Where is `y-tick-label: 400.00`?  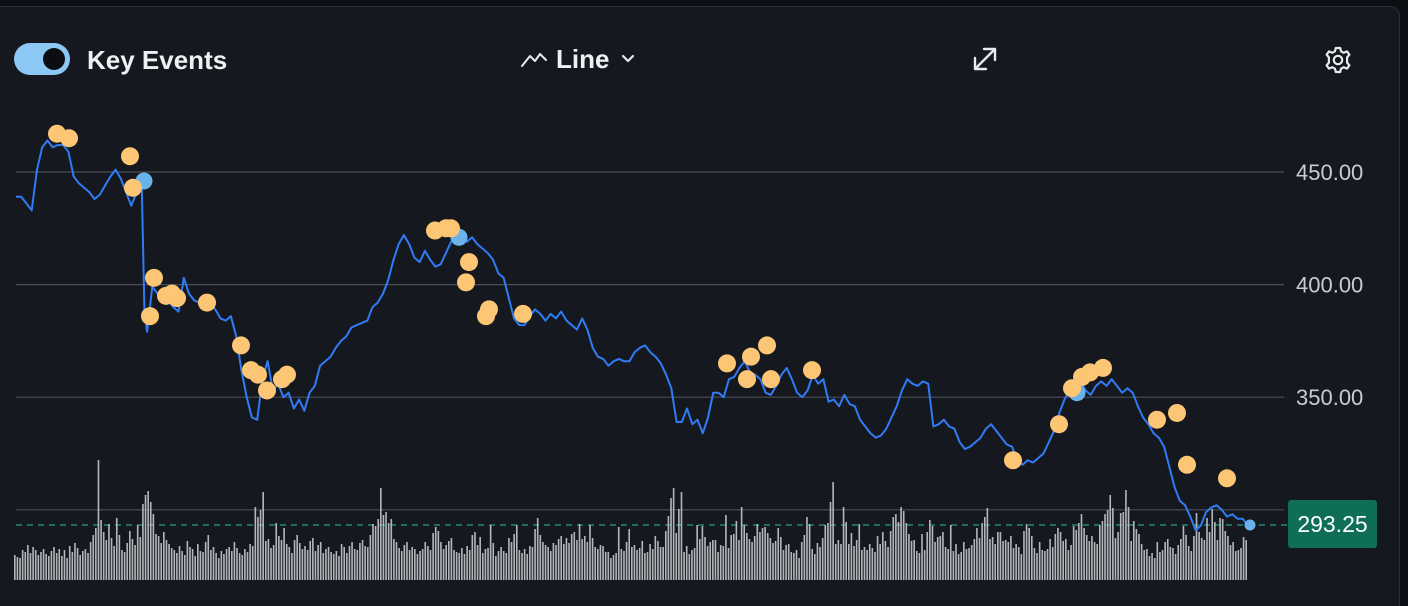 y-tick-label: 400.00 is located at coordinates (1329, 285).